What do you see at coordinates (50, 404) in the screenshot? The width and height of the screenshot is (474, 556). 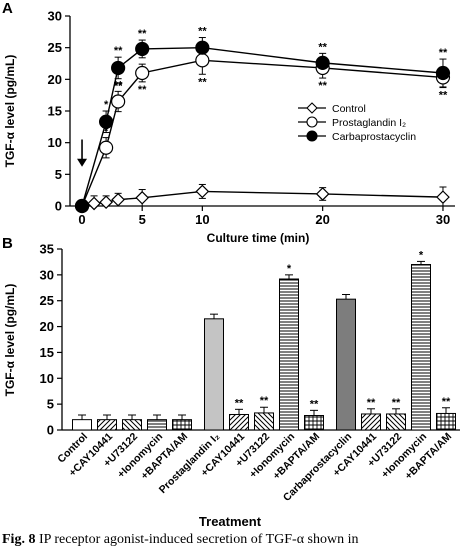 I see `panel-b-y-tick-label: 5` at bounding box center [50, 404].